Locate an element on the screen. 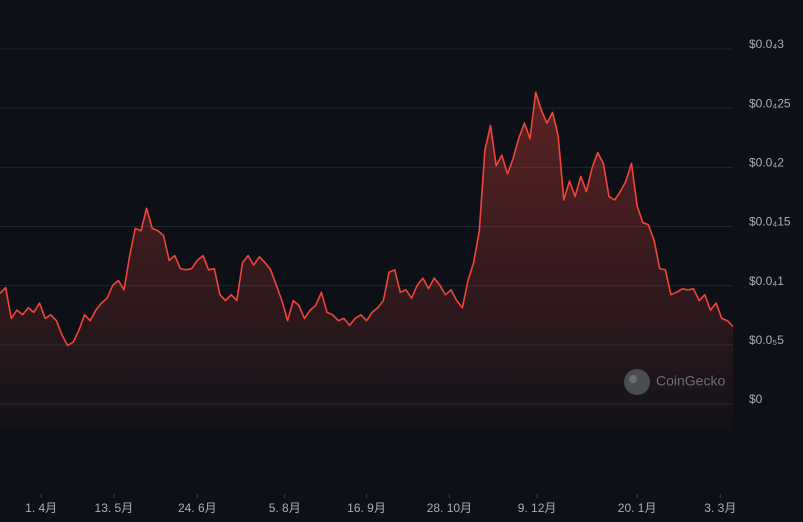  watermark: CoinGecko is located at coordinates (674, 382).